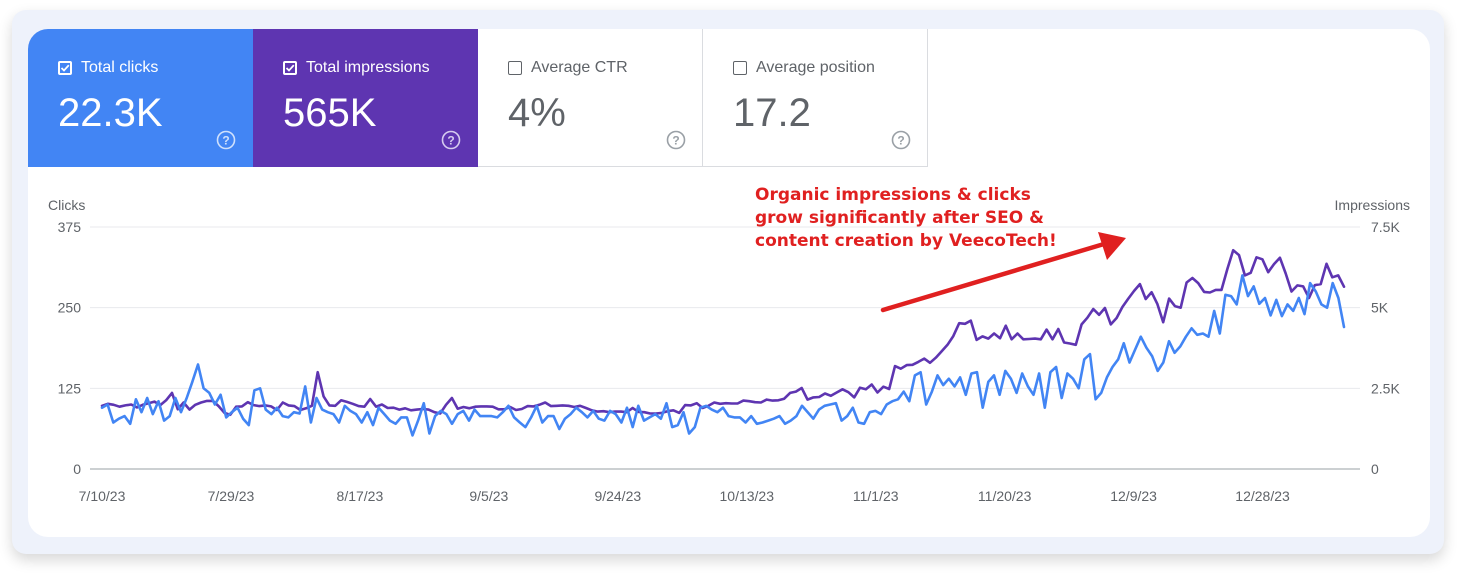 This screenshot has height=584, width=1472. What do you see at coordinates (360, 496) in the screenshot?
I see `x-tick-label: 8/17/23` at bounding box center [360, 496].